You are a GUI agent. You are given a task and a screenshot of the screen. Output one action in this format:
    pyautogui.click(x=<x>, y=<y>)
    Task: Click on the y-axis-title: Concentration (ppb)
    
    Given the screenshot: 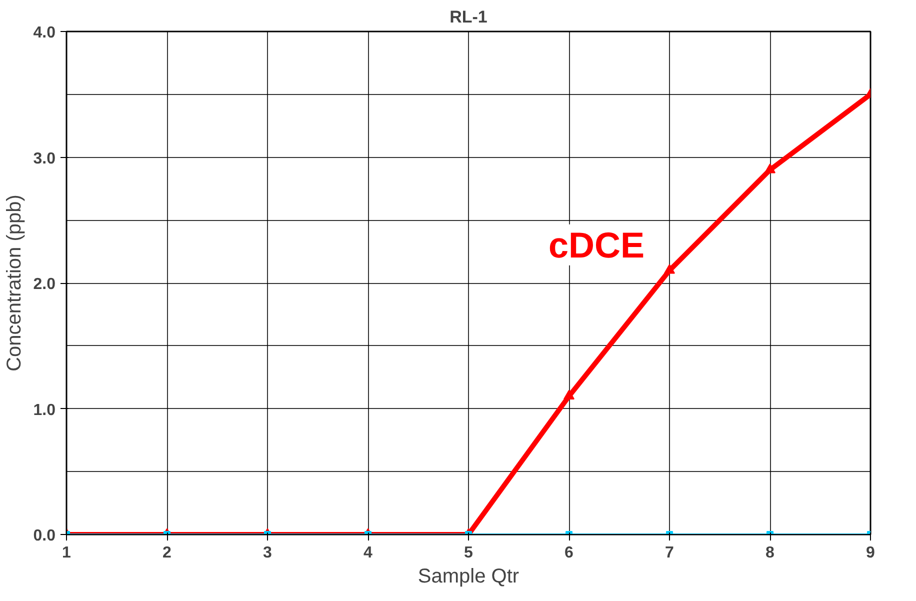 What is the action you would take?
    pyautogui.click(x=14, y=283)
    